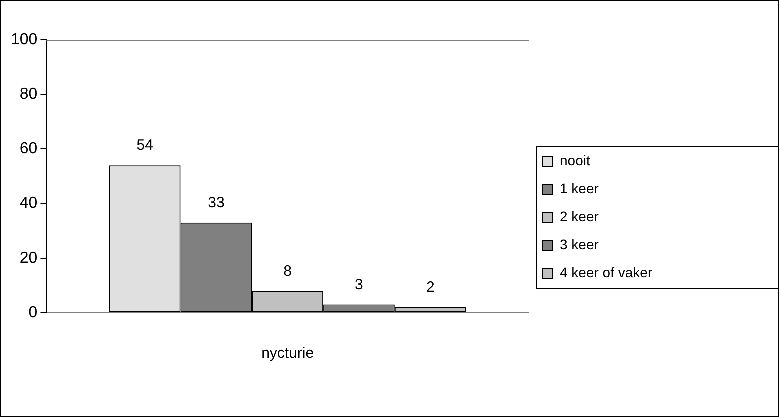 Image resolution: width=779 pixels, height=417 pixels. I want to click on data-label: 8, so click(288, 271).